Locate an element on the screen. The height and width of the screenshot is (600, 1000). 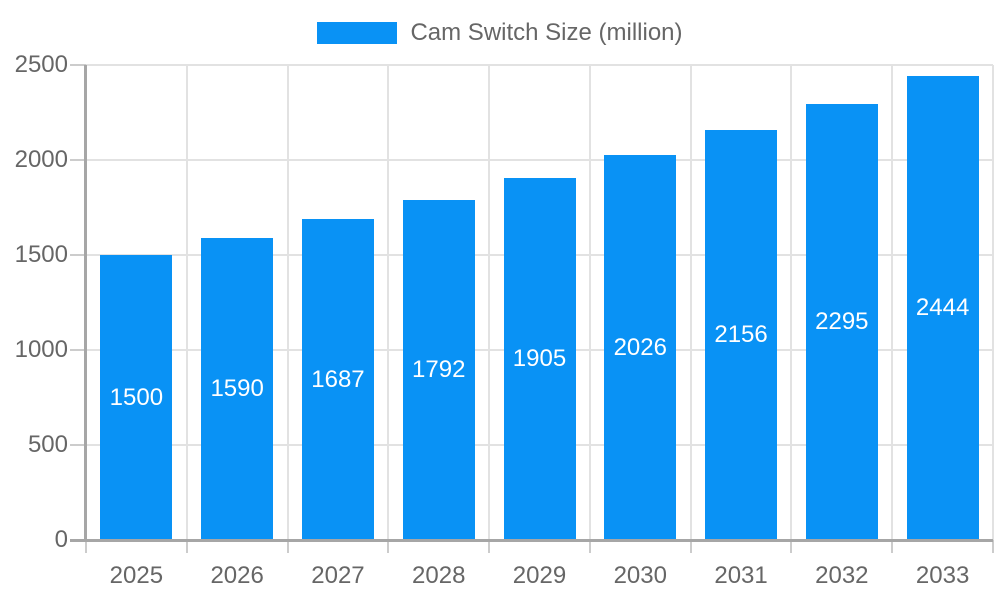
bar-2032 is located at coordinates (841, 321).